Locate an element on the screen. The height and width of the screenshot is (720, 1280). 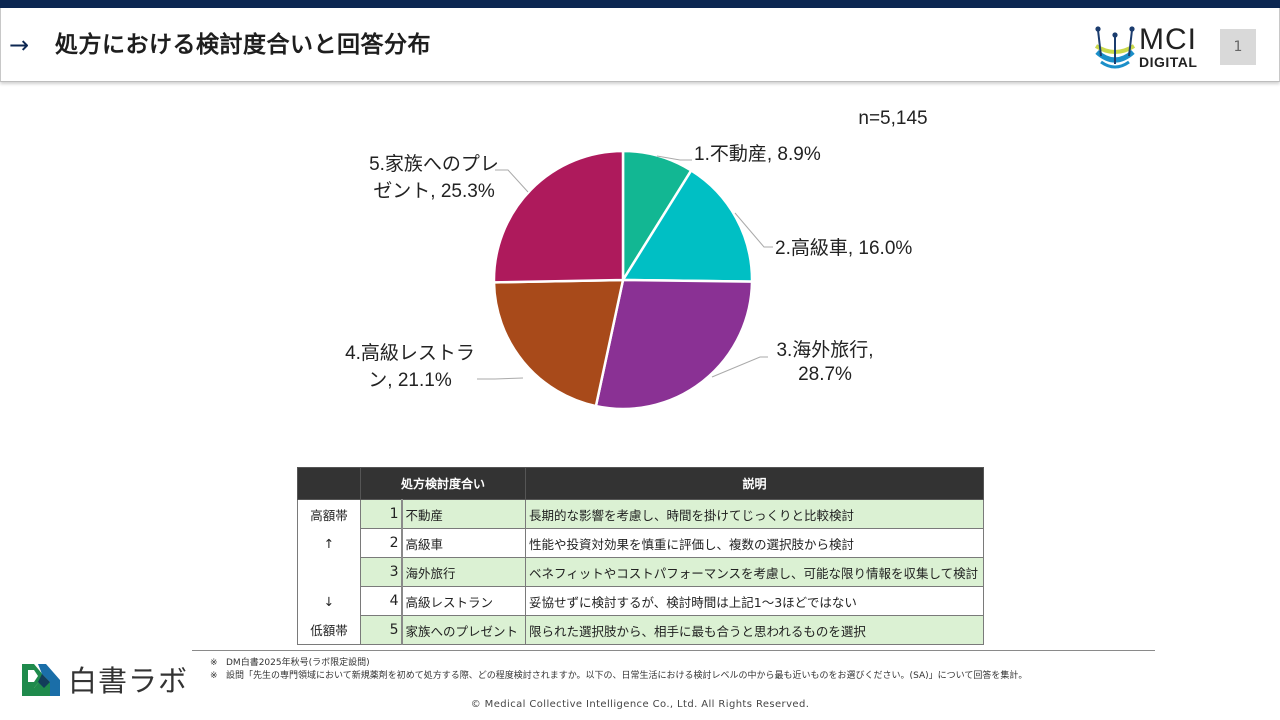
row-description: 長期的な影響を考慮し、時間を掛けてじっくりと比較検討 is located at coordinates (755, 514).